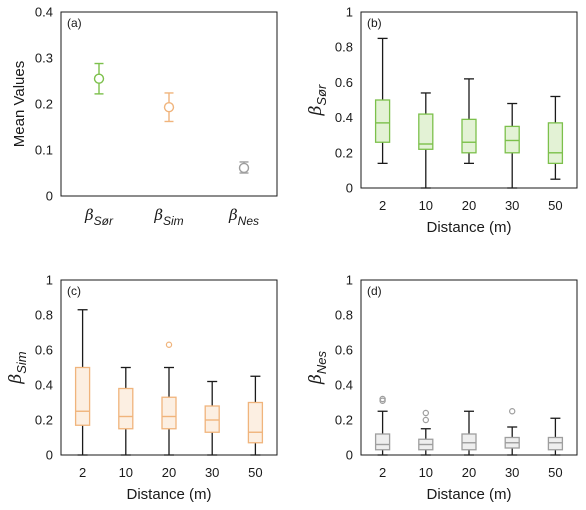 This screenshot has width=586, height=510. I want to click on y-axis-label-text: βNes, so click(317, 368).